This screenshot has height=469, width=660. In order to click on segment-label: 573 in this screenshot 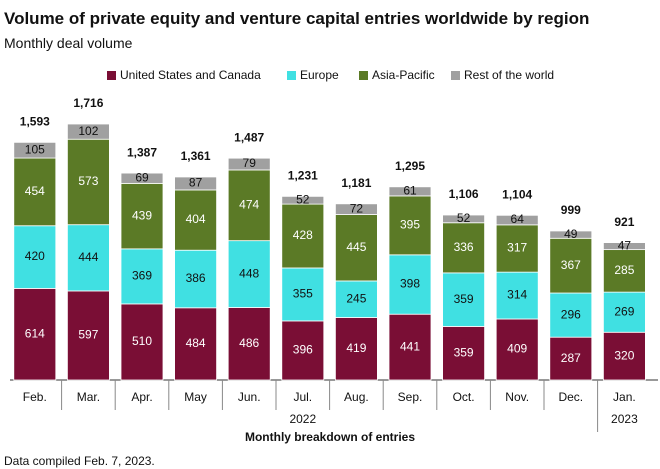, I will do `click(88, 181)`.